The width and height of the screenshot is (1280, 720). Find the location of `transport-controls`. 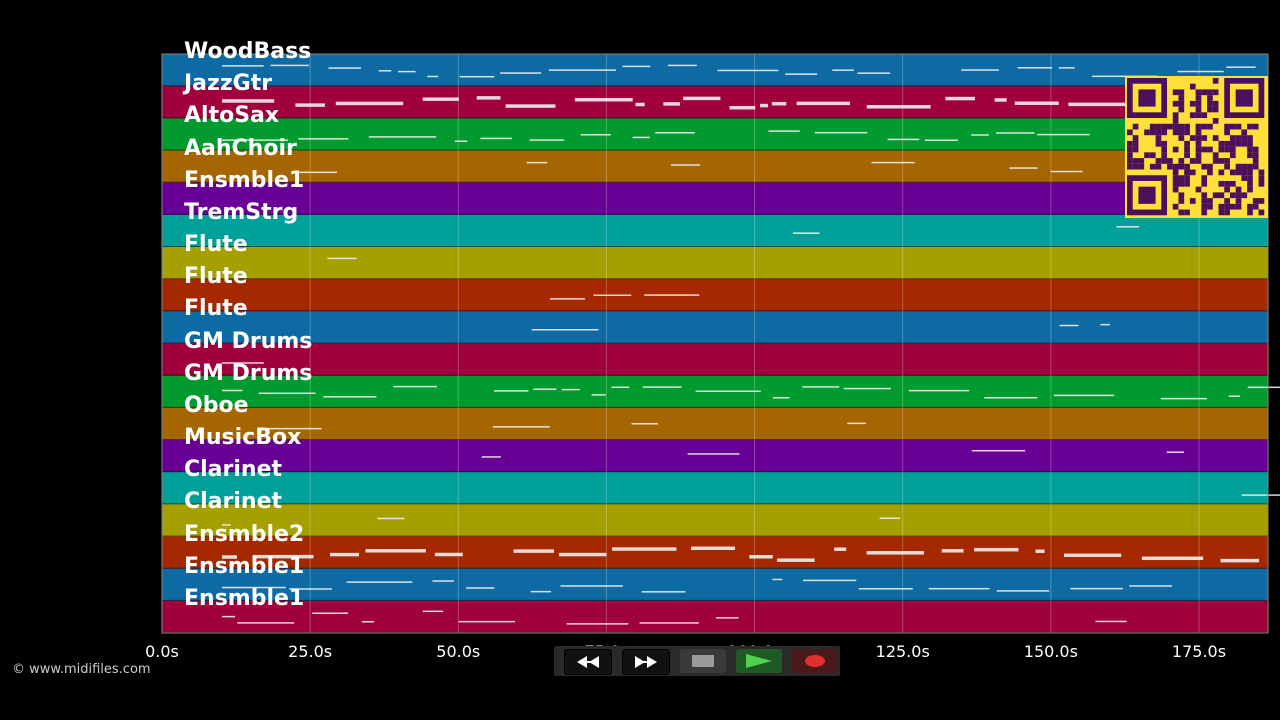

transport-controls is located at coordinates (697, 661).